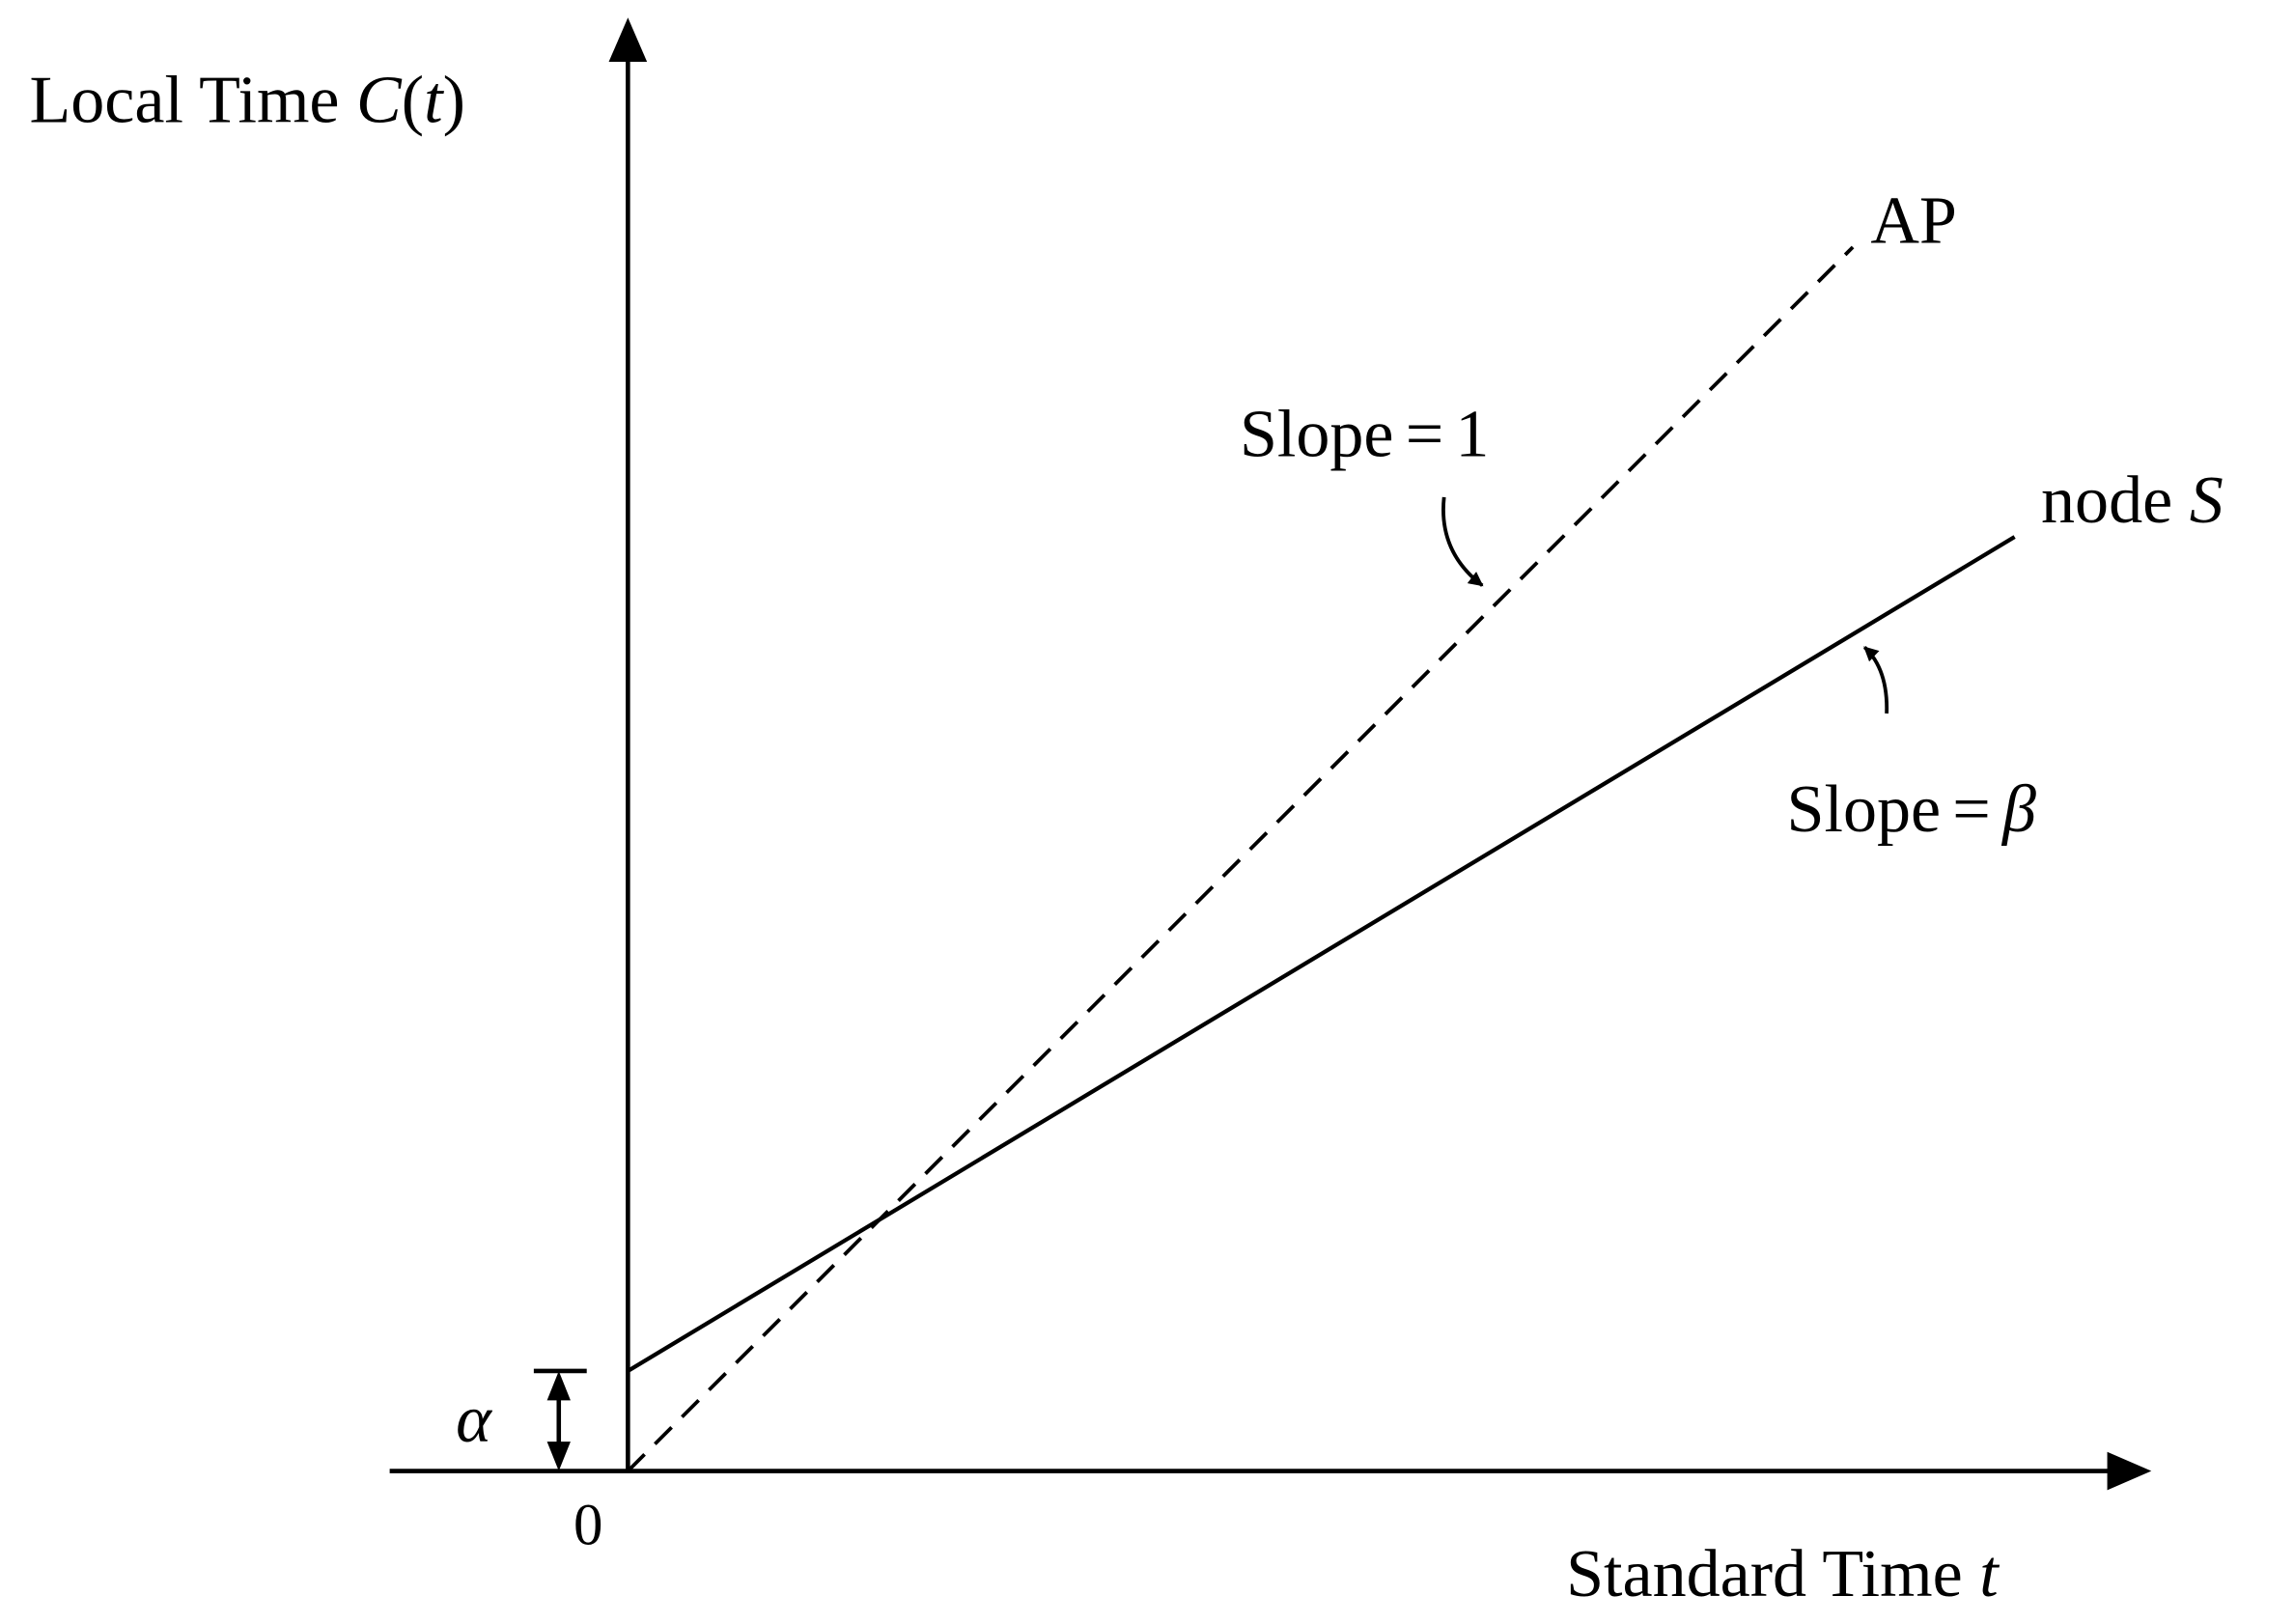  Describe the element at coordinates (474, 1420) in the screenshot. I see `offset-label: α` at that location.